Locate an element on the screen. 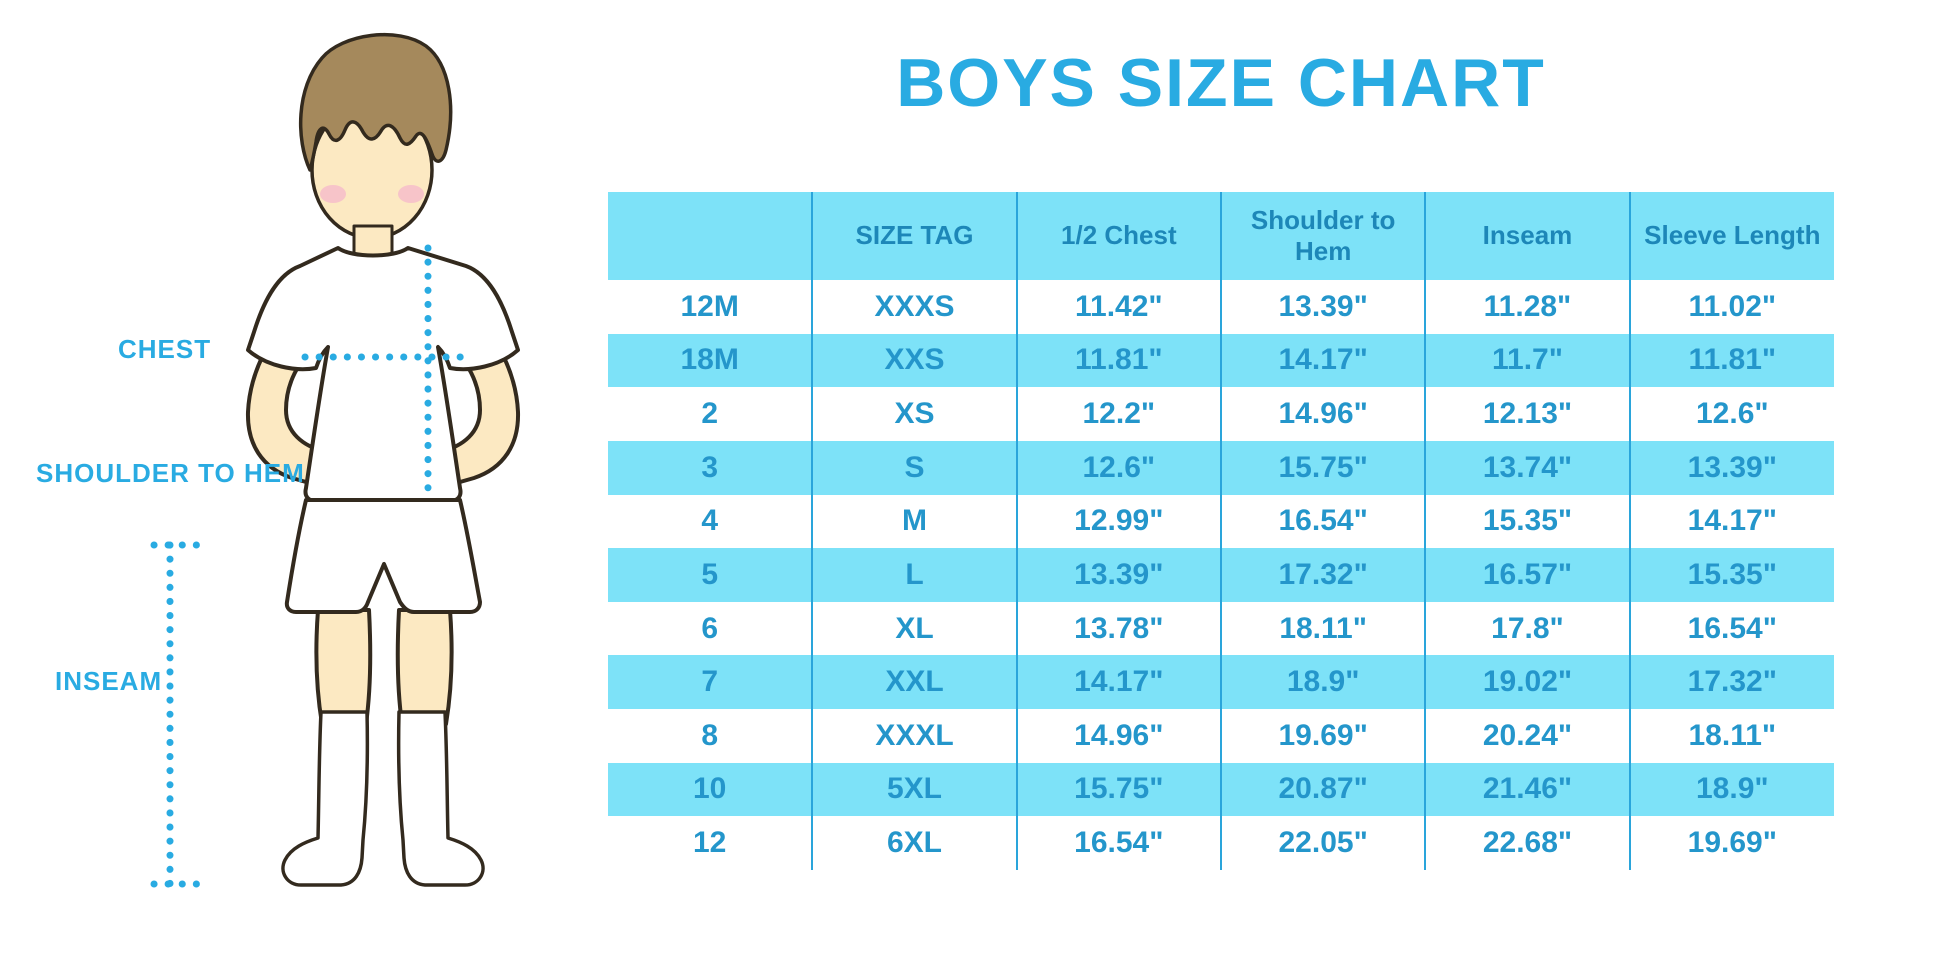 The width and height of the screenshot is (1946, 973). table-cell: XXL is located at coordinates (914, 682).